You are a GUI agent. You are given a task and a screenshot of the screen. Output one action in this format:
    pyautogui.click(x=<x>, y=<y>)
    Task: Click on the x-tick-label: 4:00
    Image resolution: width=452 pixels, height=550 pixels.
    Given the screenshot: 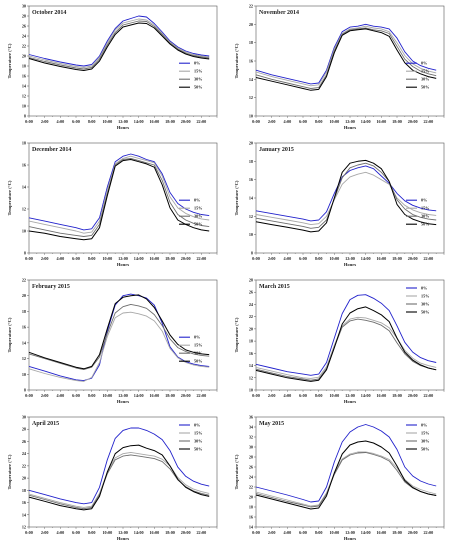 What is the action you would take?
    pyautogui.click(x=60, y=258)
    